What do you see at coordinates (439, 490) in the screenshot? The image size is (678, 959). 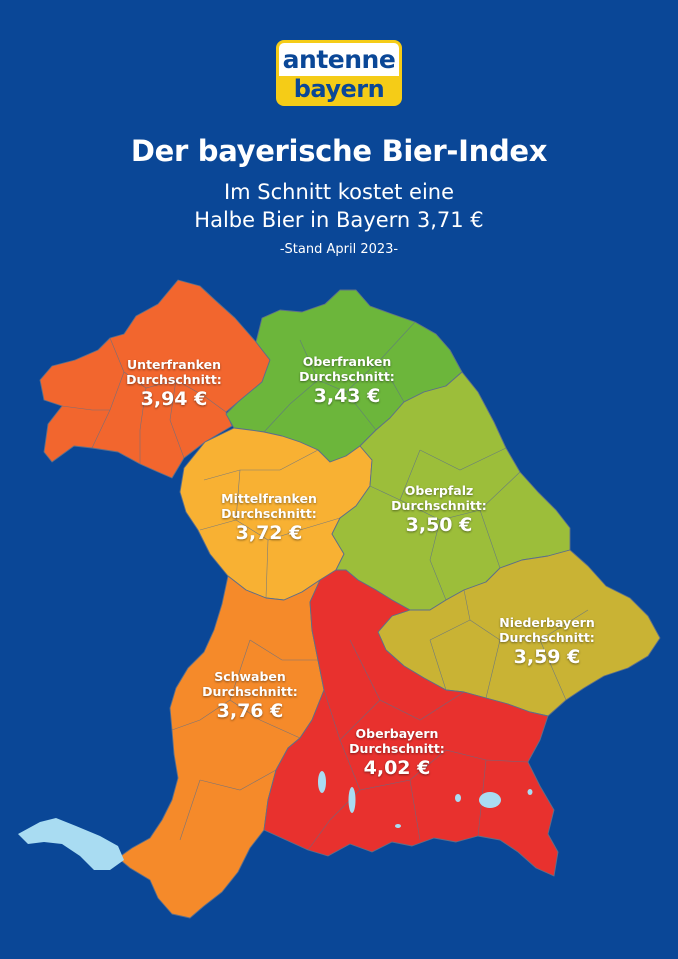 I see `region-name: Oberpfalz` at bounding box center [439, 490].